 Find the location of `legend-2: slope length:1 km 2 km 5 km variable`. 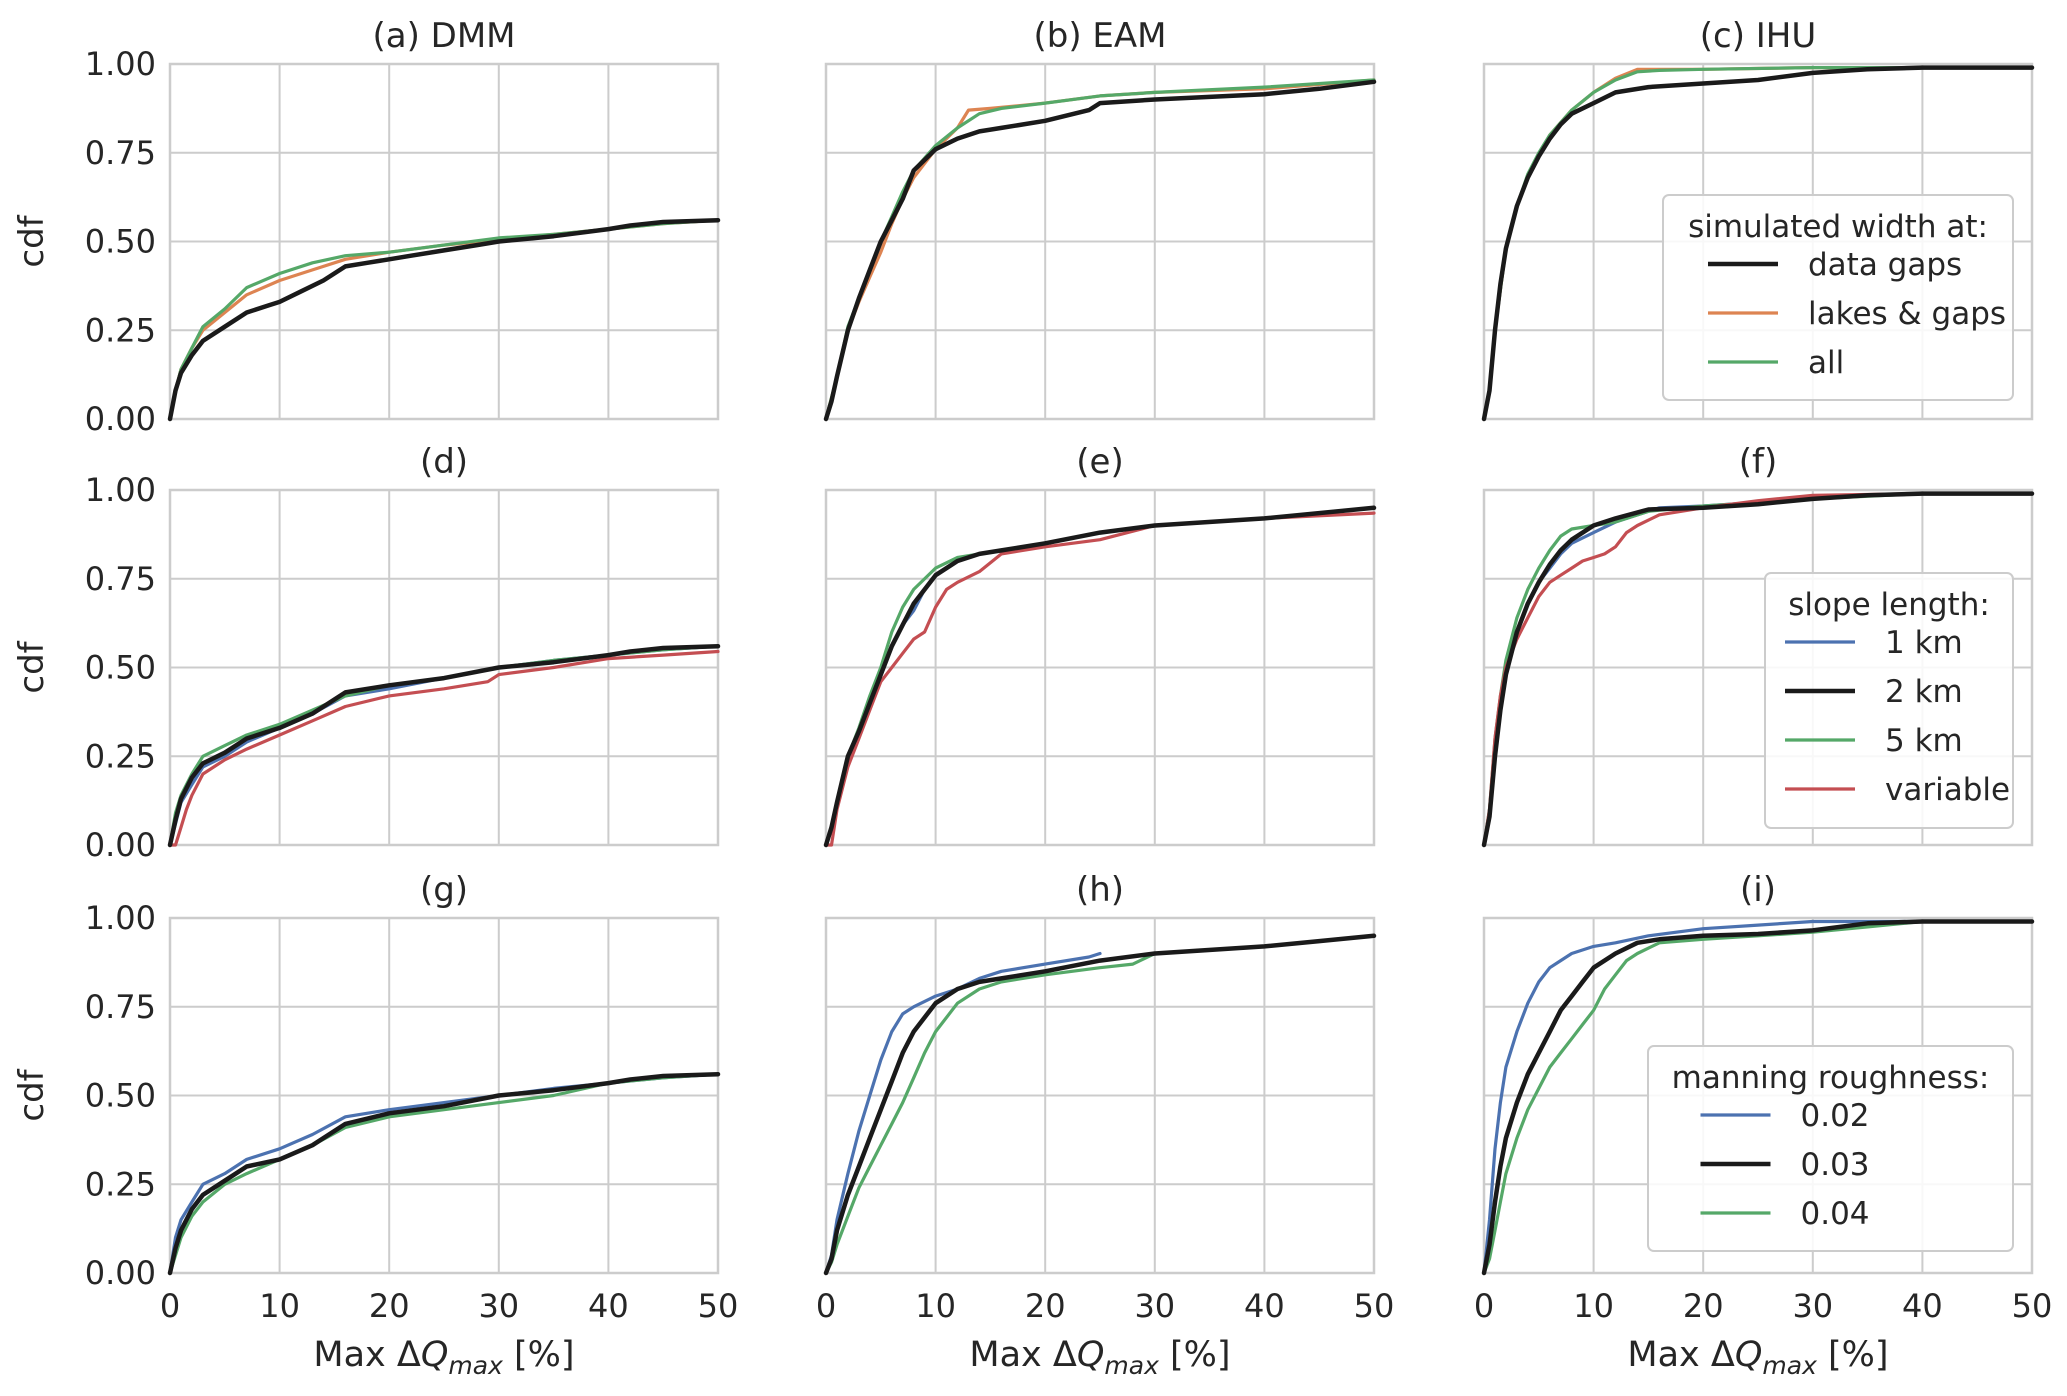

legend-2: slope length:1 km 2 km 5 km variable is located at coordinates (1889, 700).